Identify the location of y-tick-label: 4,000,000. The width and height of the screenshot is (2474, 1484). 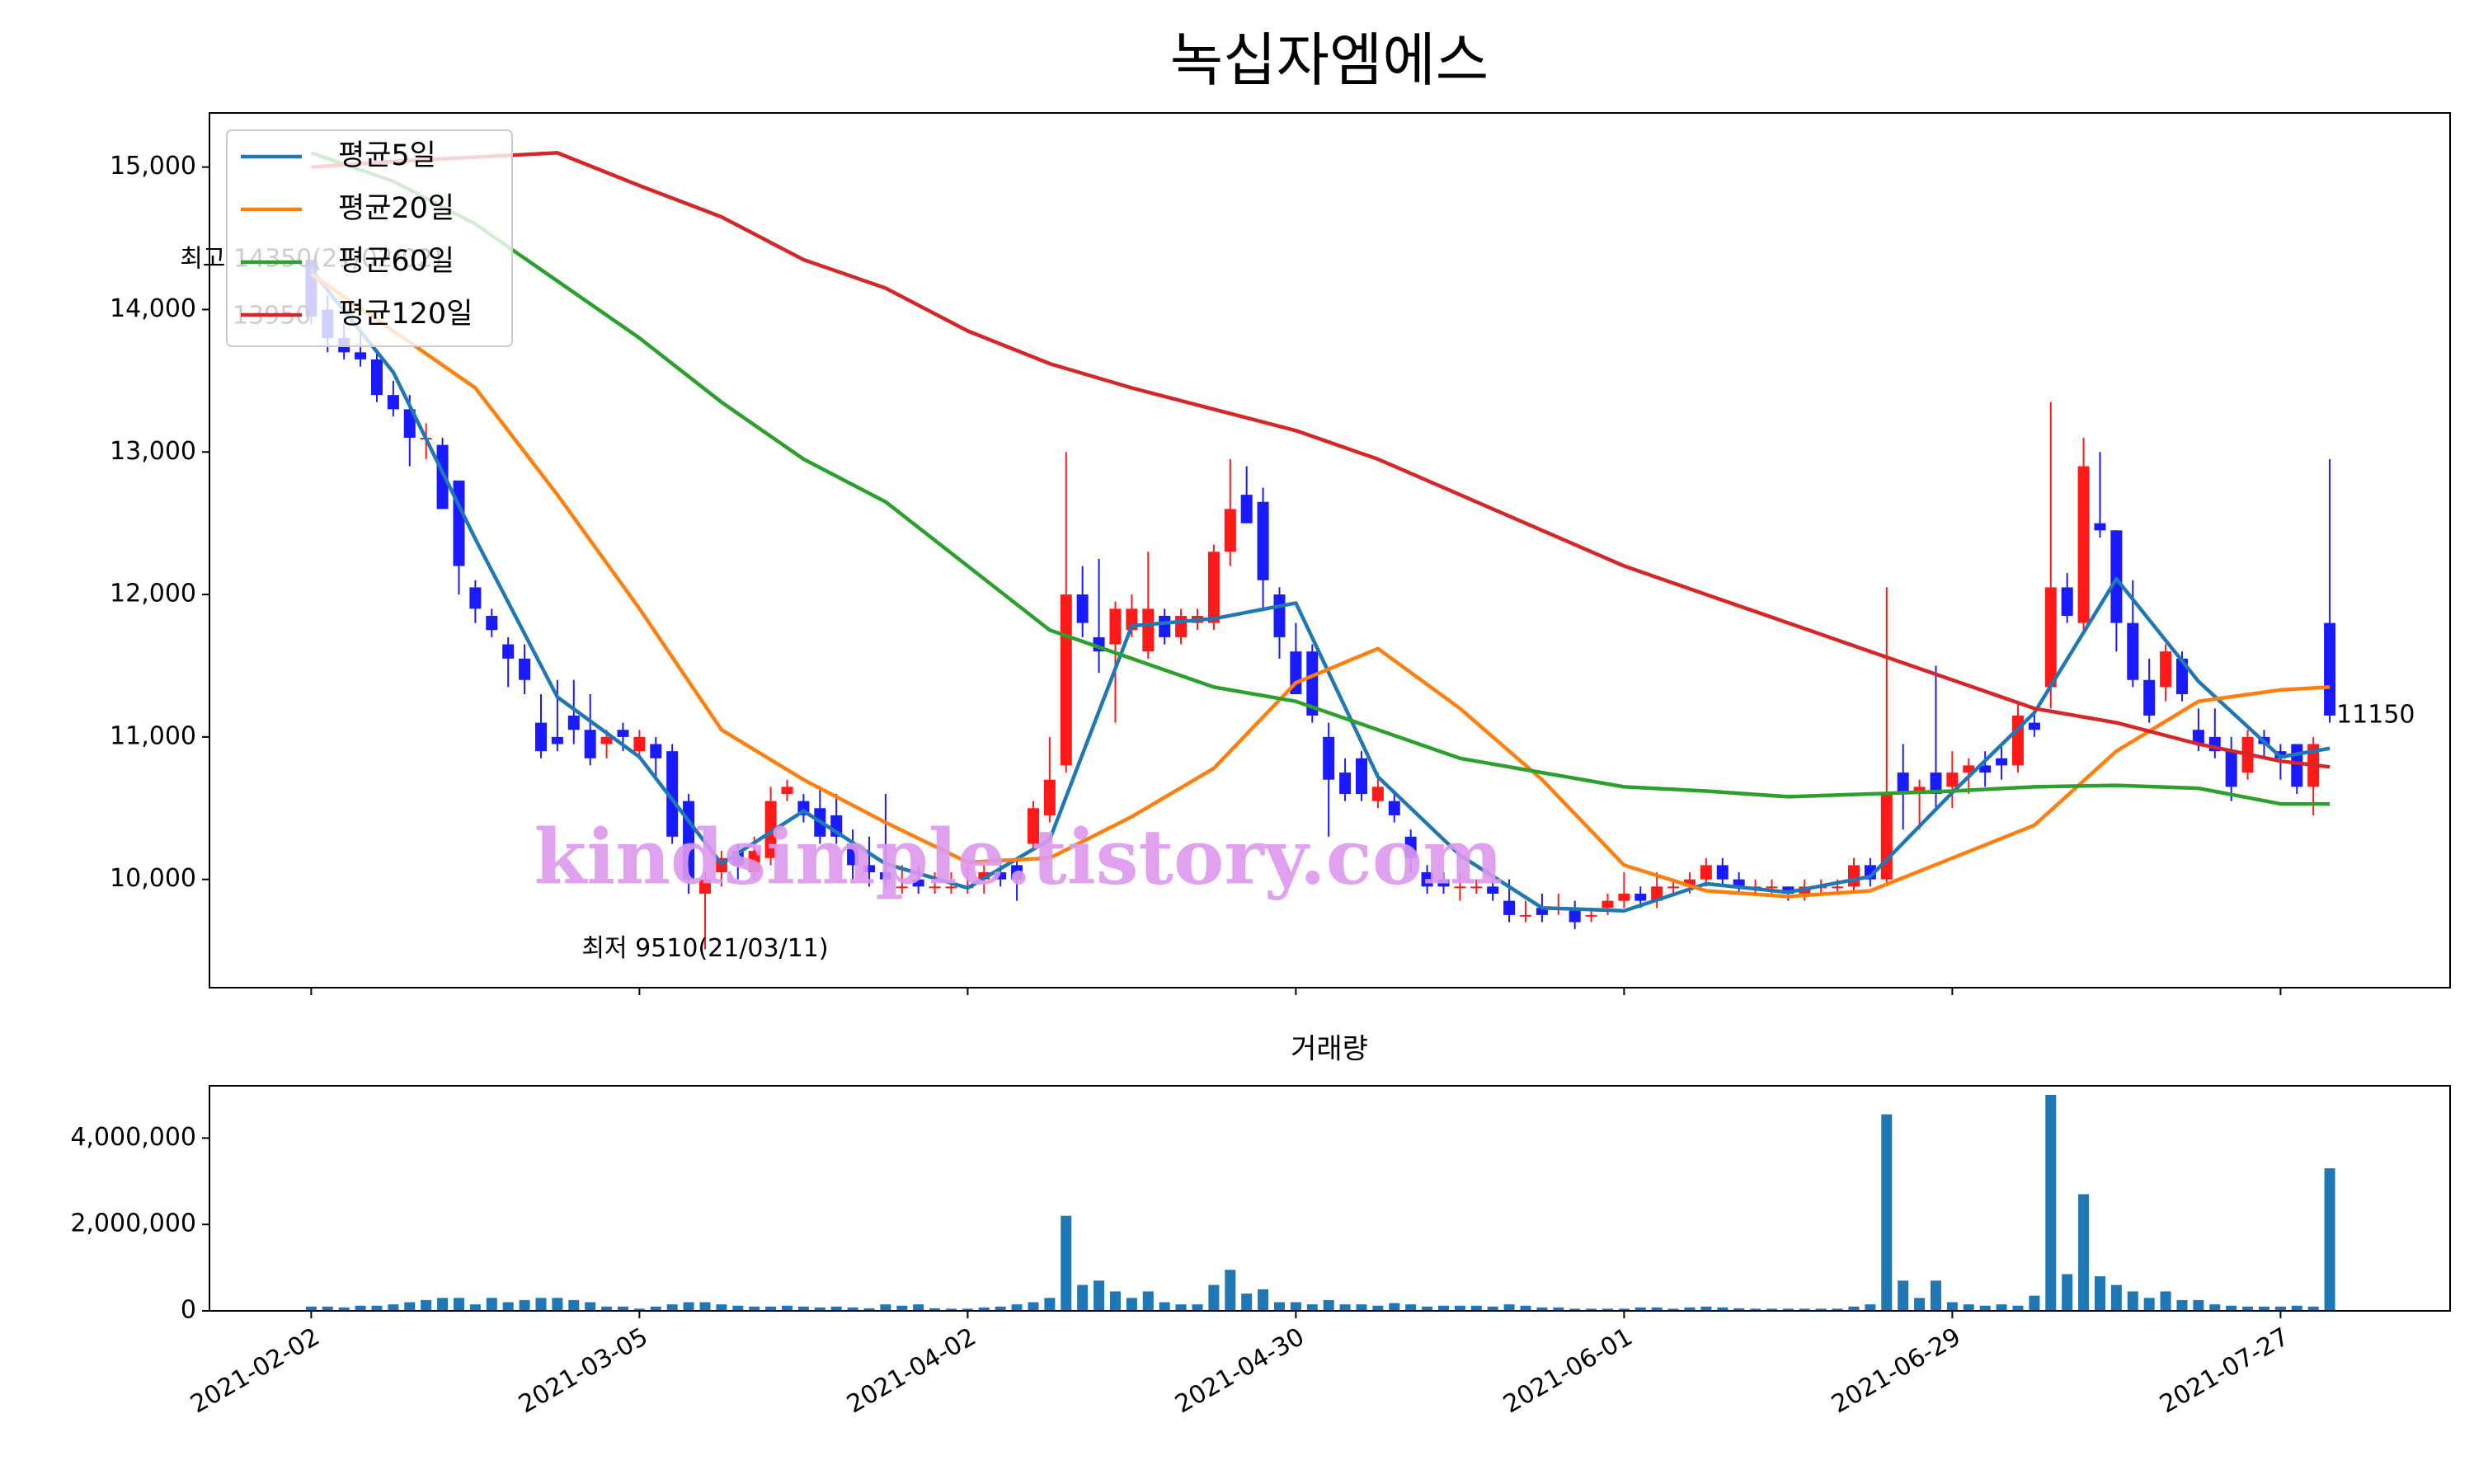
(133, 1137).